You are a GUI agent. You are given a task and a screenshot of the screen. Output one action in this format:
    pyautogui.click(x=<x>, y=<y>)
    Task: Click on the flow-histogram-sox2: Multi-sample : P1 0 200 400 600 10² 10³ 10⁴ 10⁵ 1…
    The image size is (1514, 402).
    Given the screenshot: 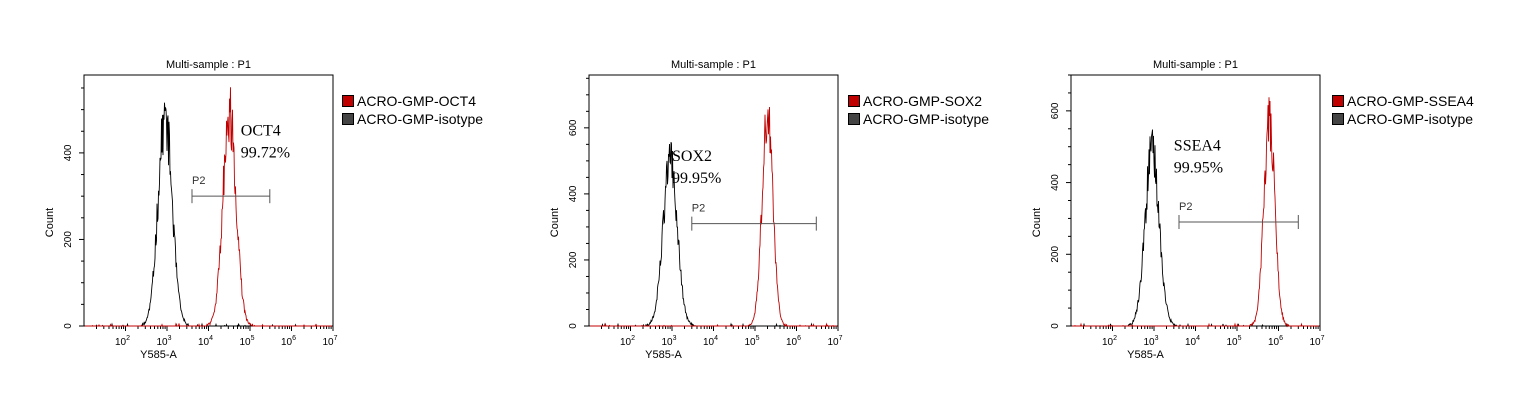 What is the action you would take?
    pyautogui.click(x=696, y=210)
    